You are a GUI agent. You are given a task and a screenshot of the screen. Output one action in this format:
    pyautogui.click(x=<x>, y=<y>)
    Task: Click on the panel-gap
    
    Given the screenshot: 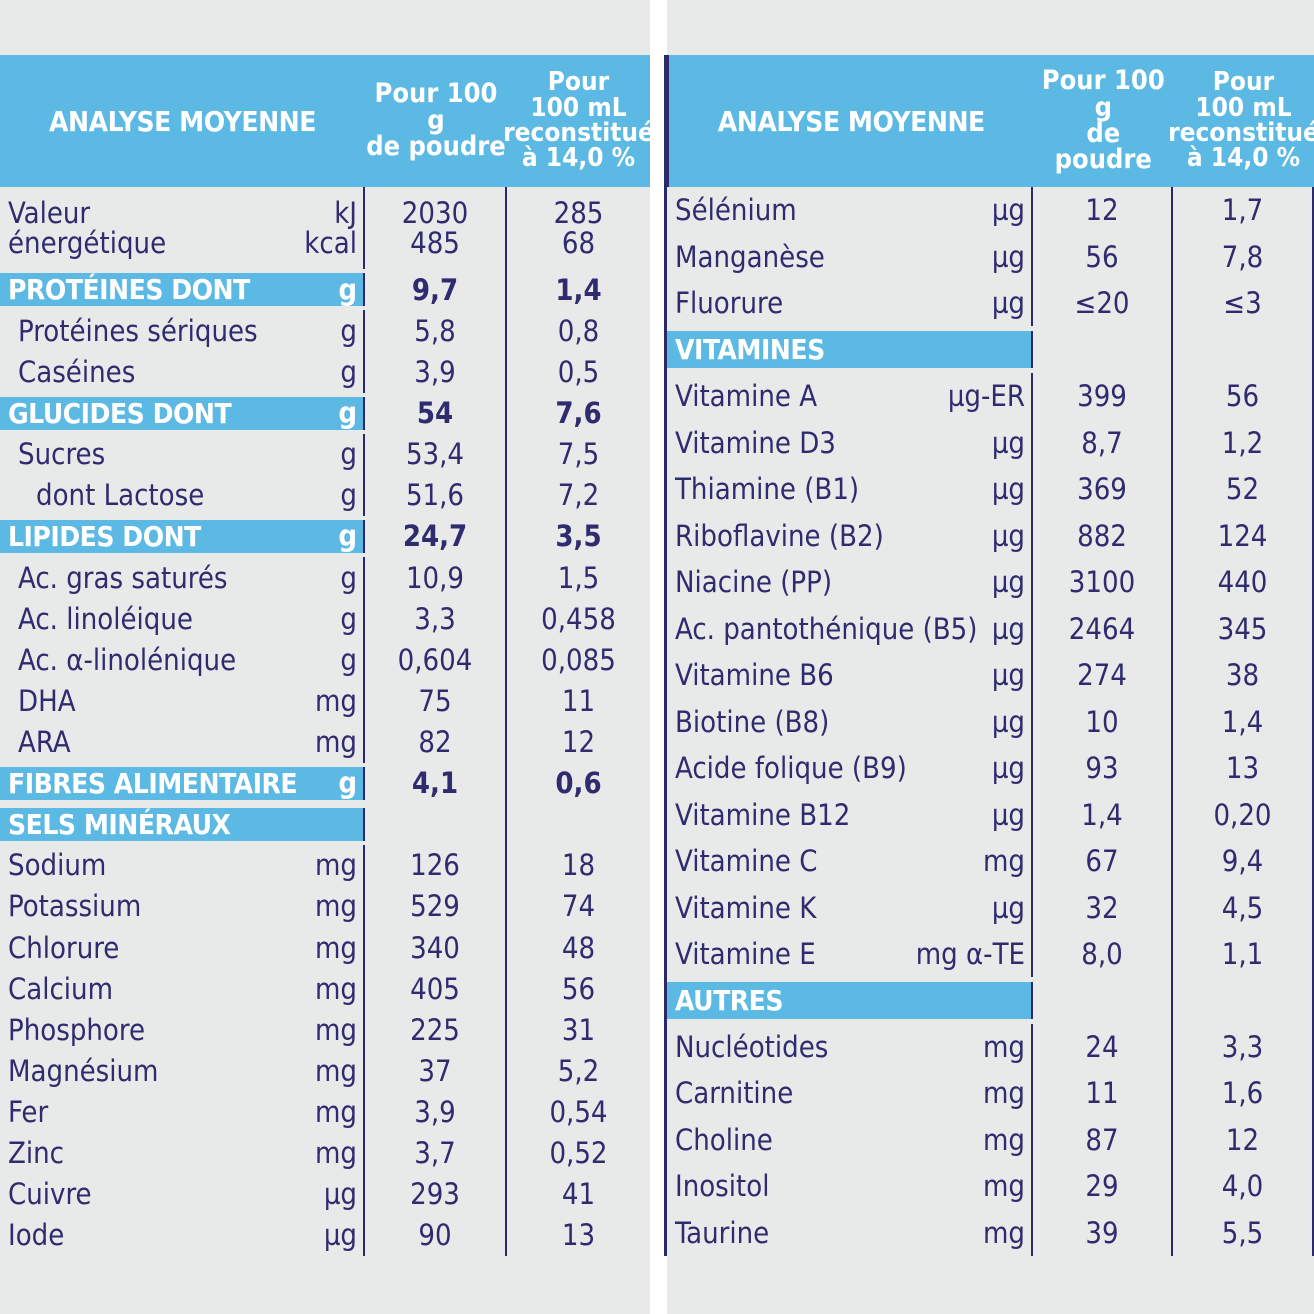 What is the action you would take?
    pyautogui.click(x=658, y=657)
    